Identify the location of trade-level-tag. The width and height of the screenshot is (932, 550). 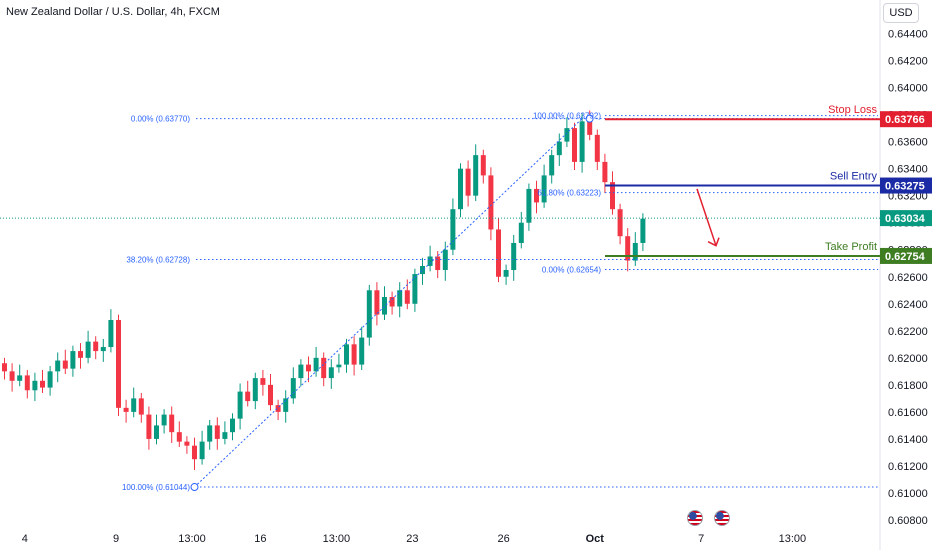
(906, 119).